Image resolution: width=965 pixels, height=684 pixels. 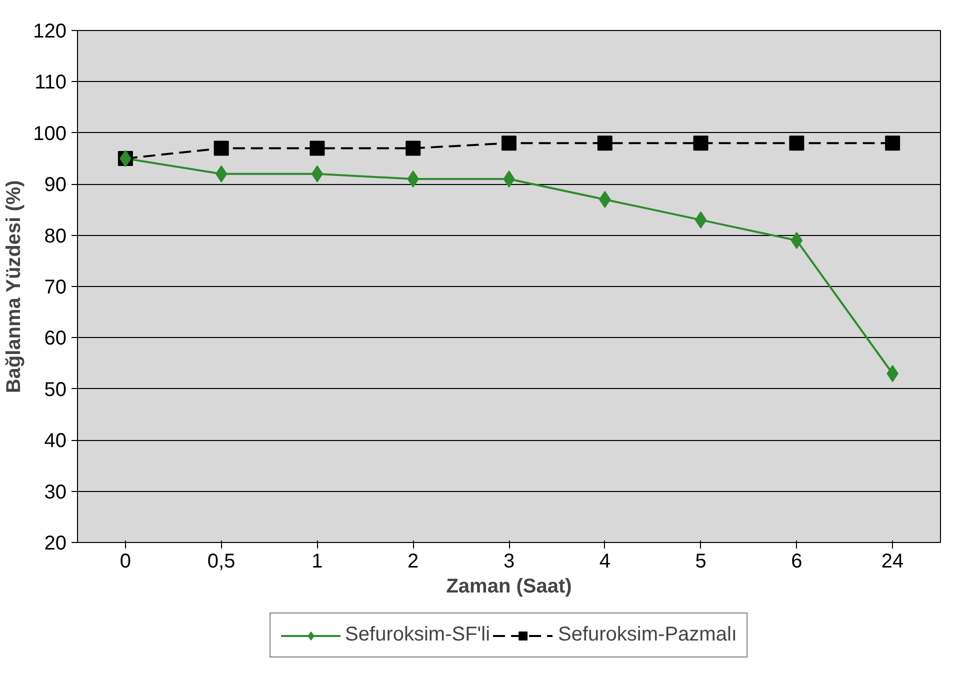 I want to click on x-tick-label: 1, so click(x=317, y=561).